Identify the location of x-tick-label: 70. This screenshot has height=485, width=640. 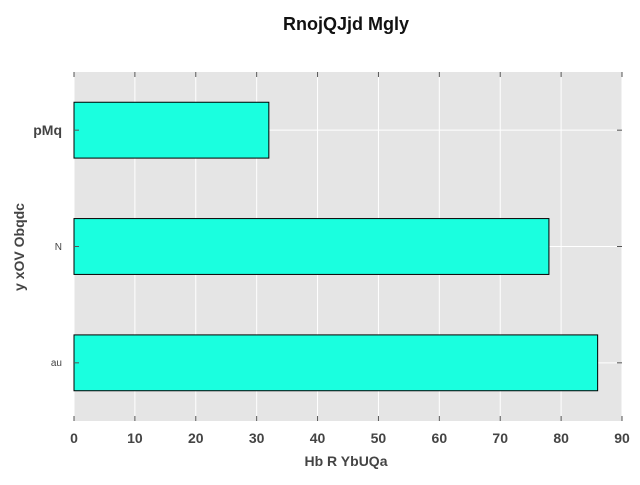
(500, 438).